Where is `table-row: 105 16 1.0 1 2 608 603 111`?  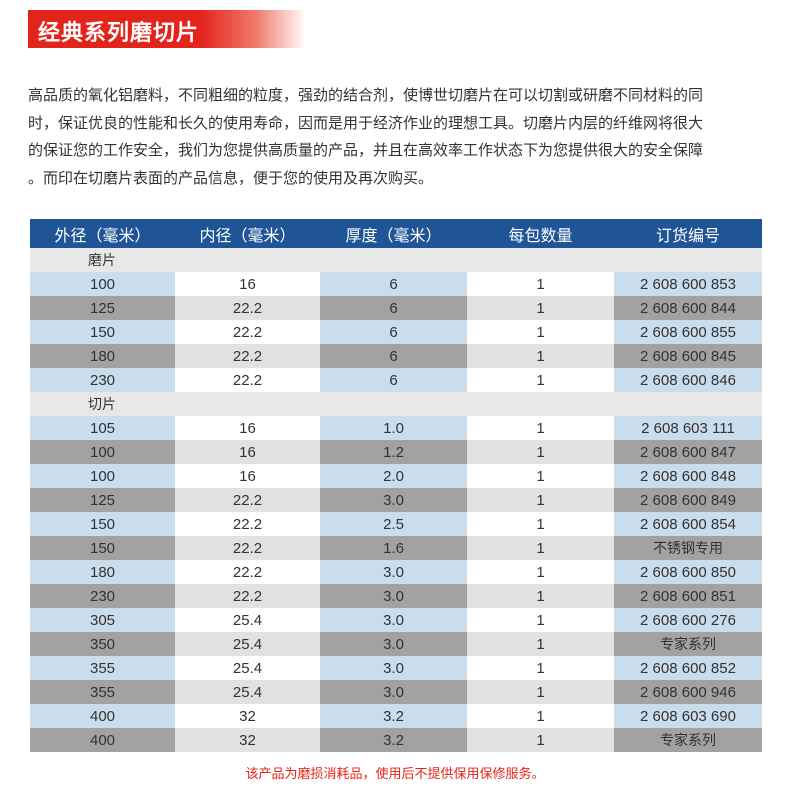
table-row: 105 16 1.0 1 2 608 603 111 is located at coordinates (396, 428).